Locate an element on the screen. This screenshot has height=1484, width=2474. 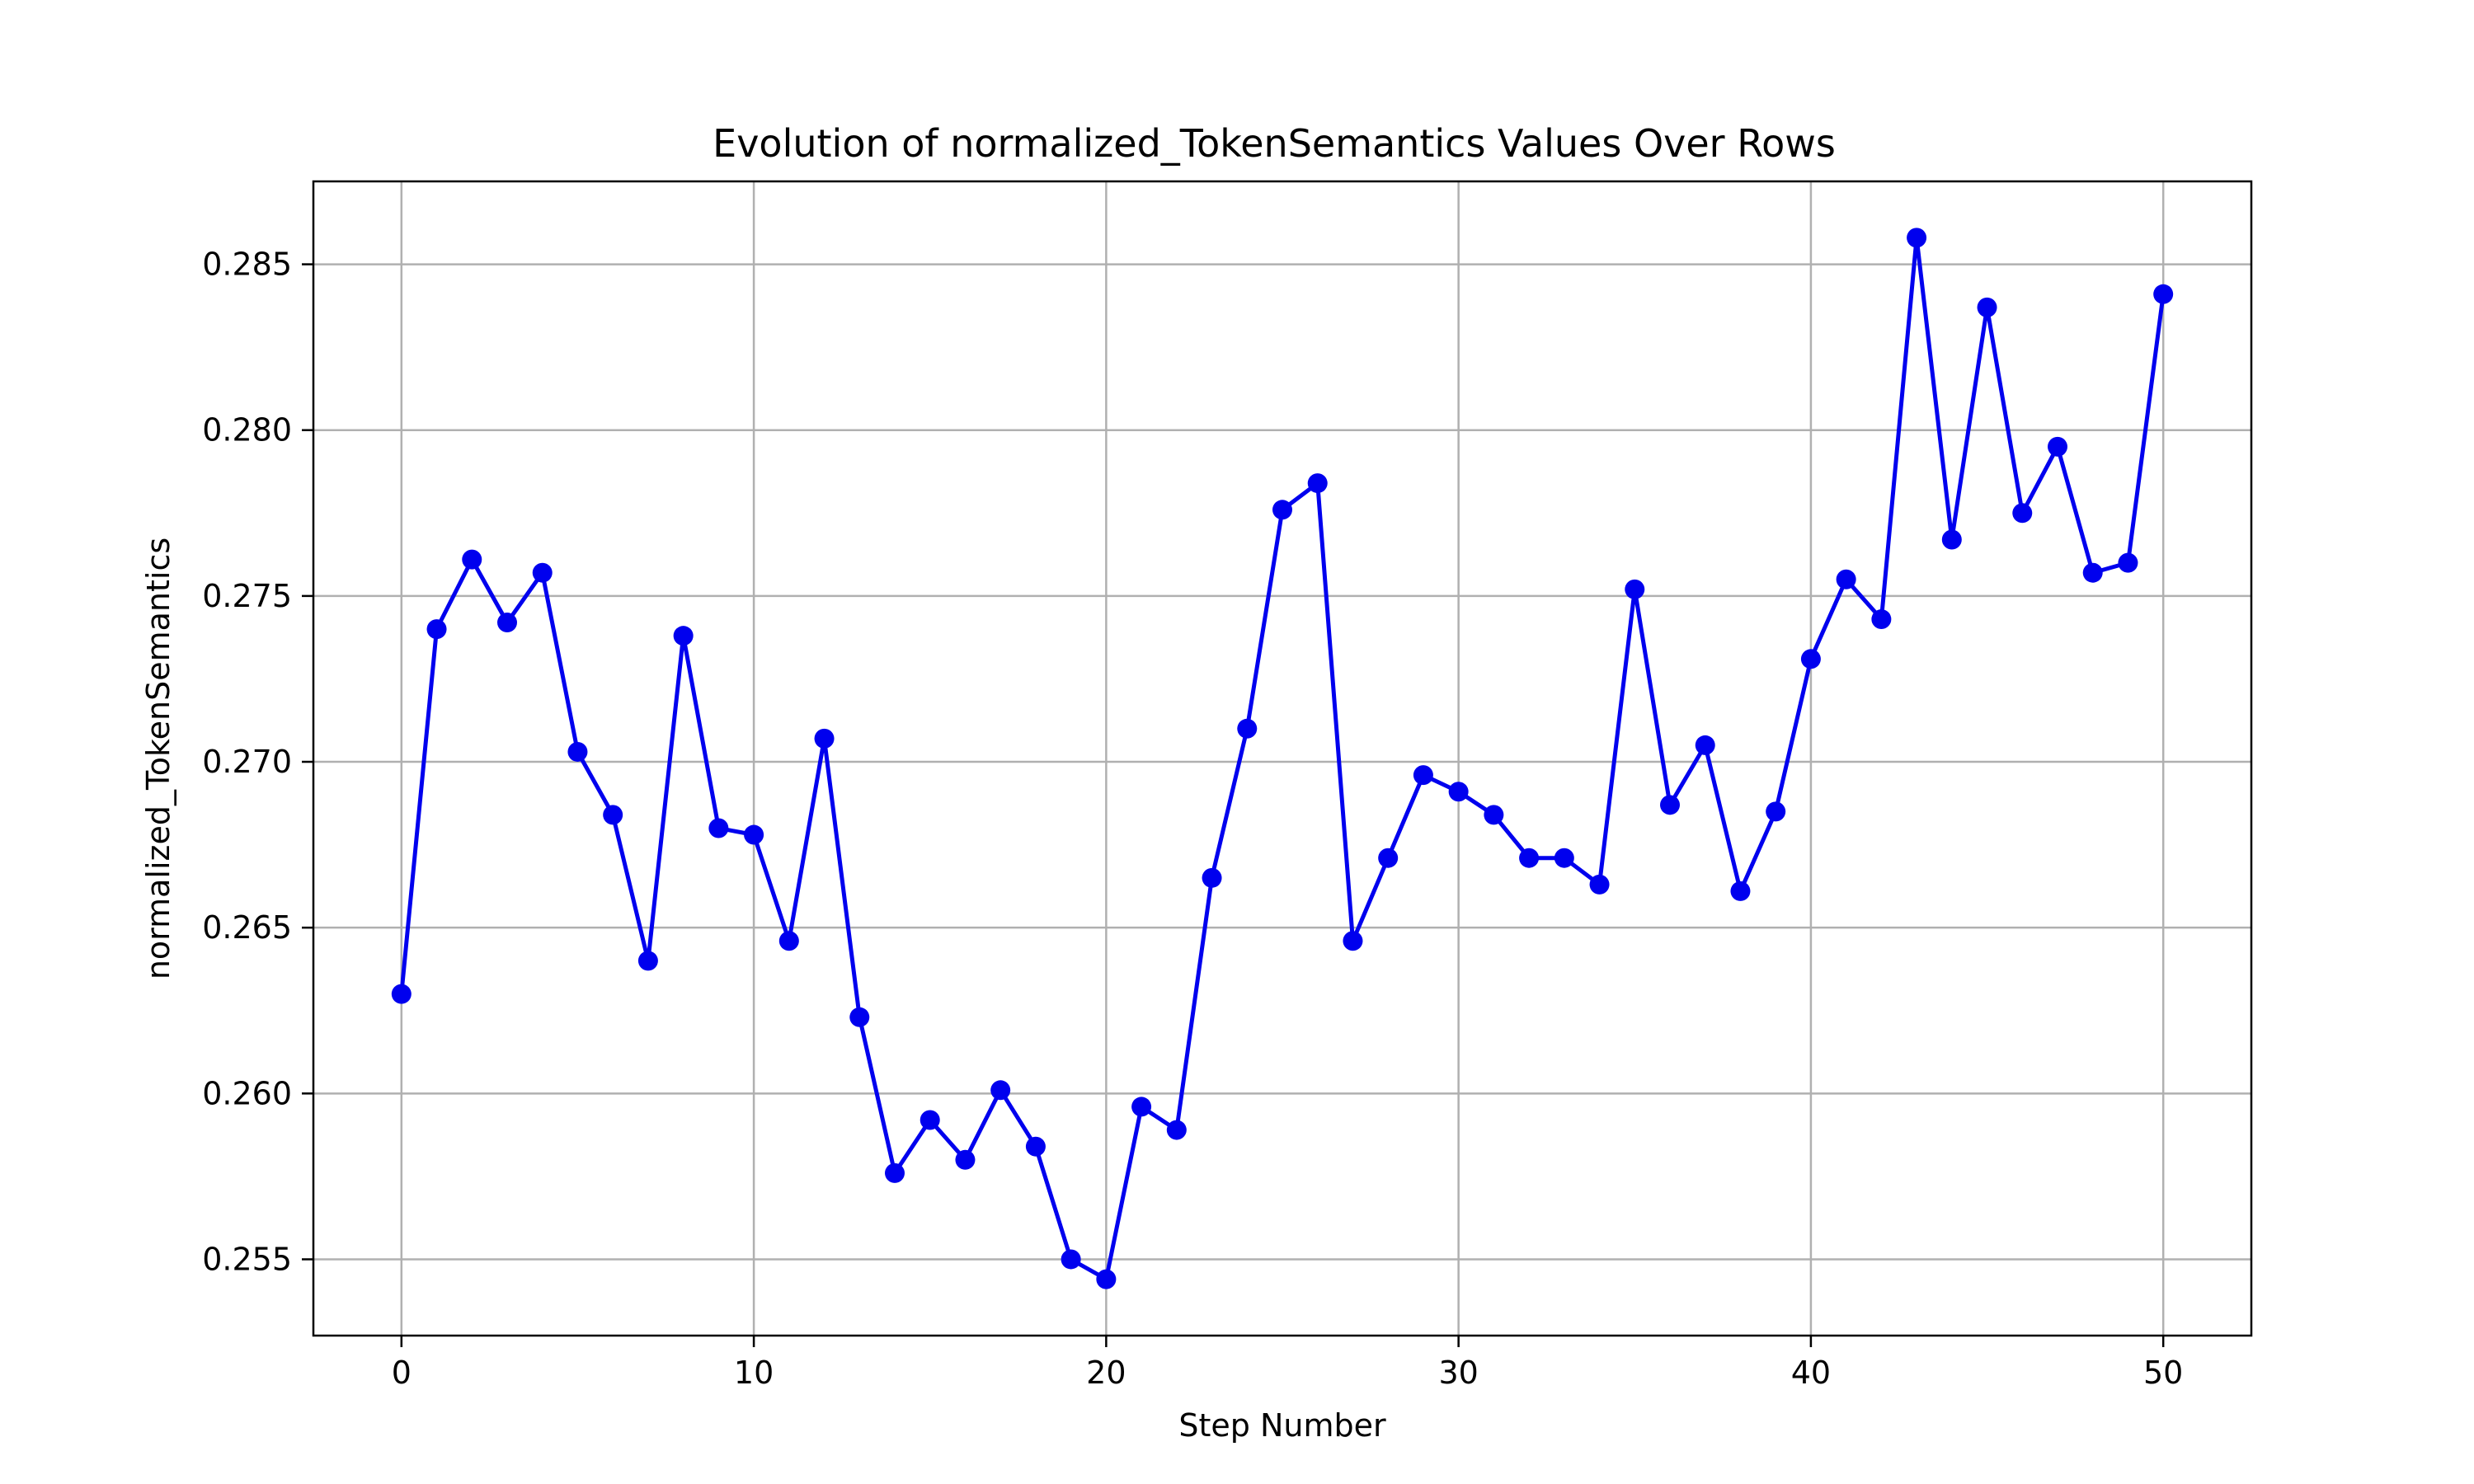
y-tick-label: 0.255 is located at coordinates (247, 1259).